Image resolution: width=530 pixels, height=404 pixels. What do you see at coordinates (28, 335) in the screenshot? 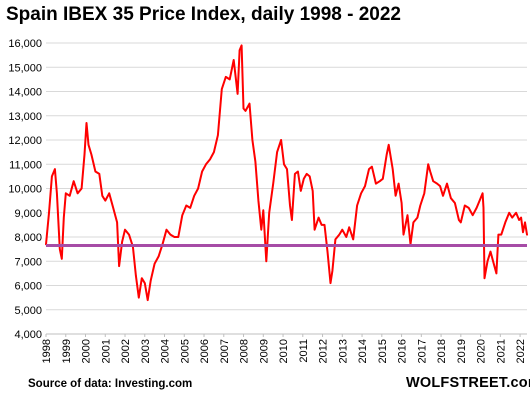
I see `y-tick-label: 4,000` at bounding box center [28, 335].